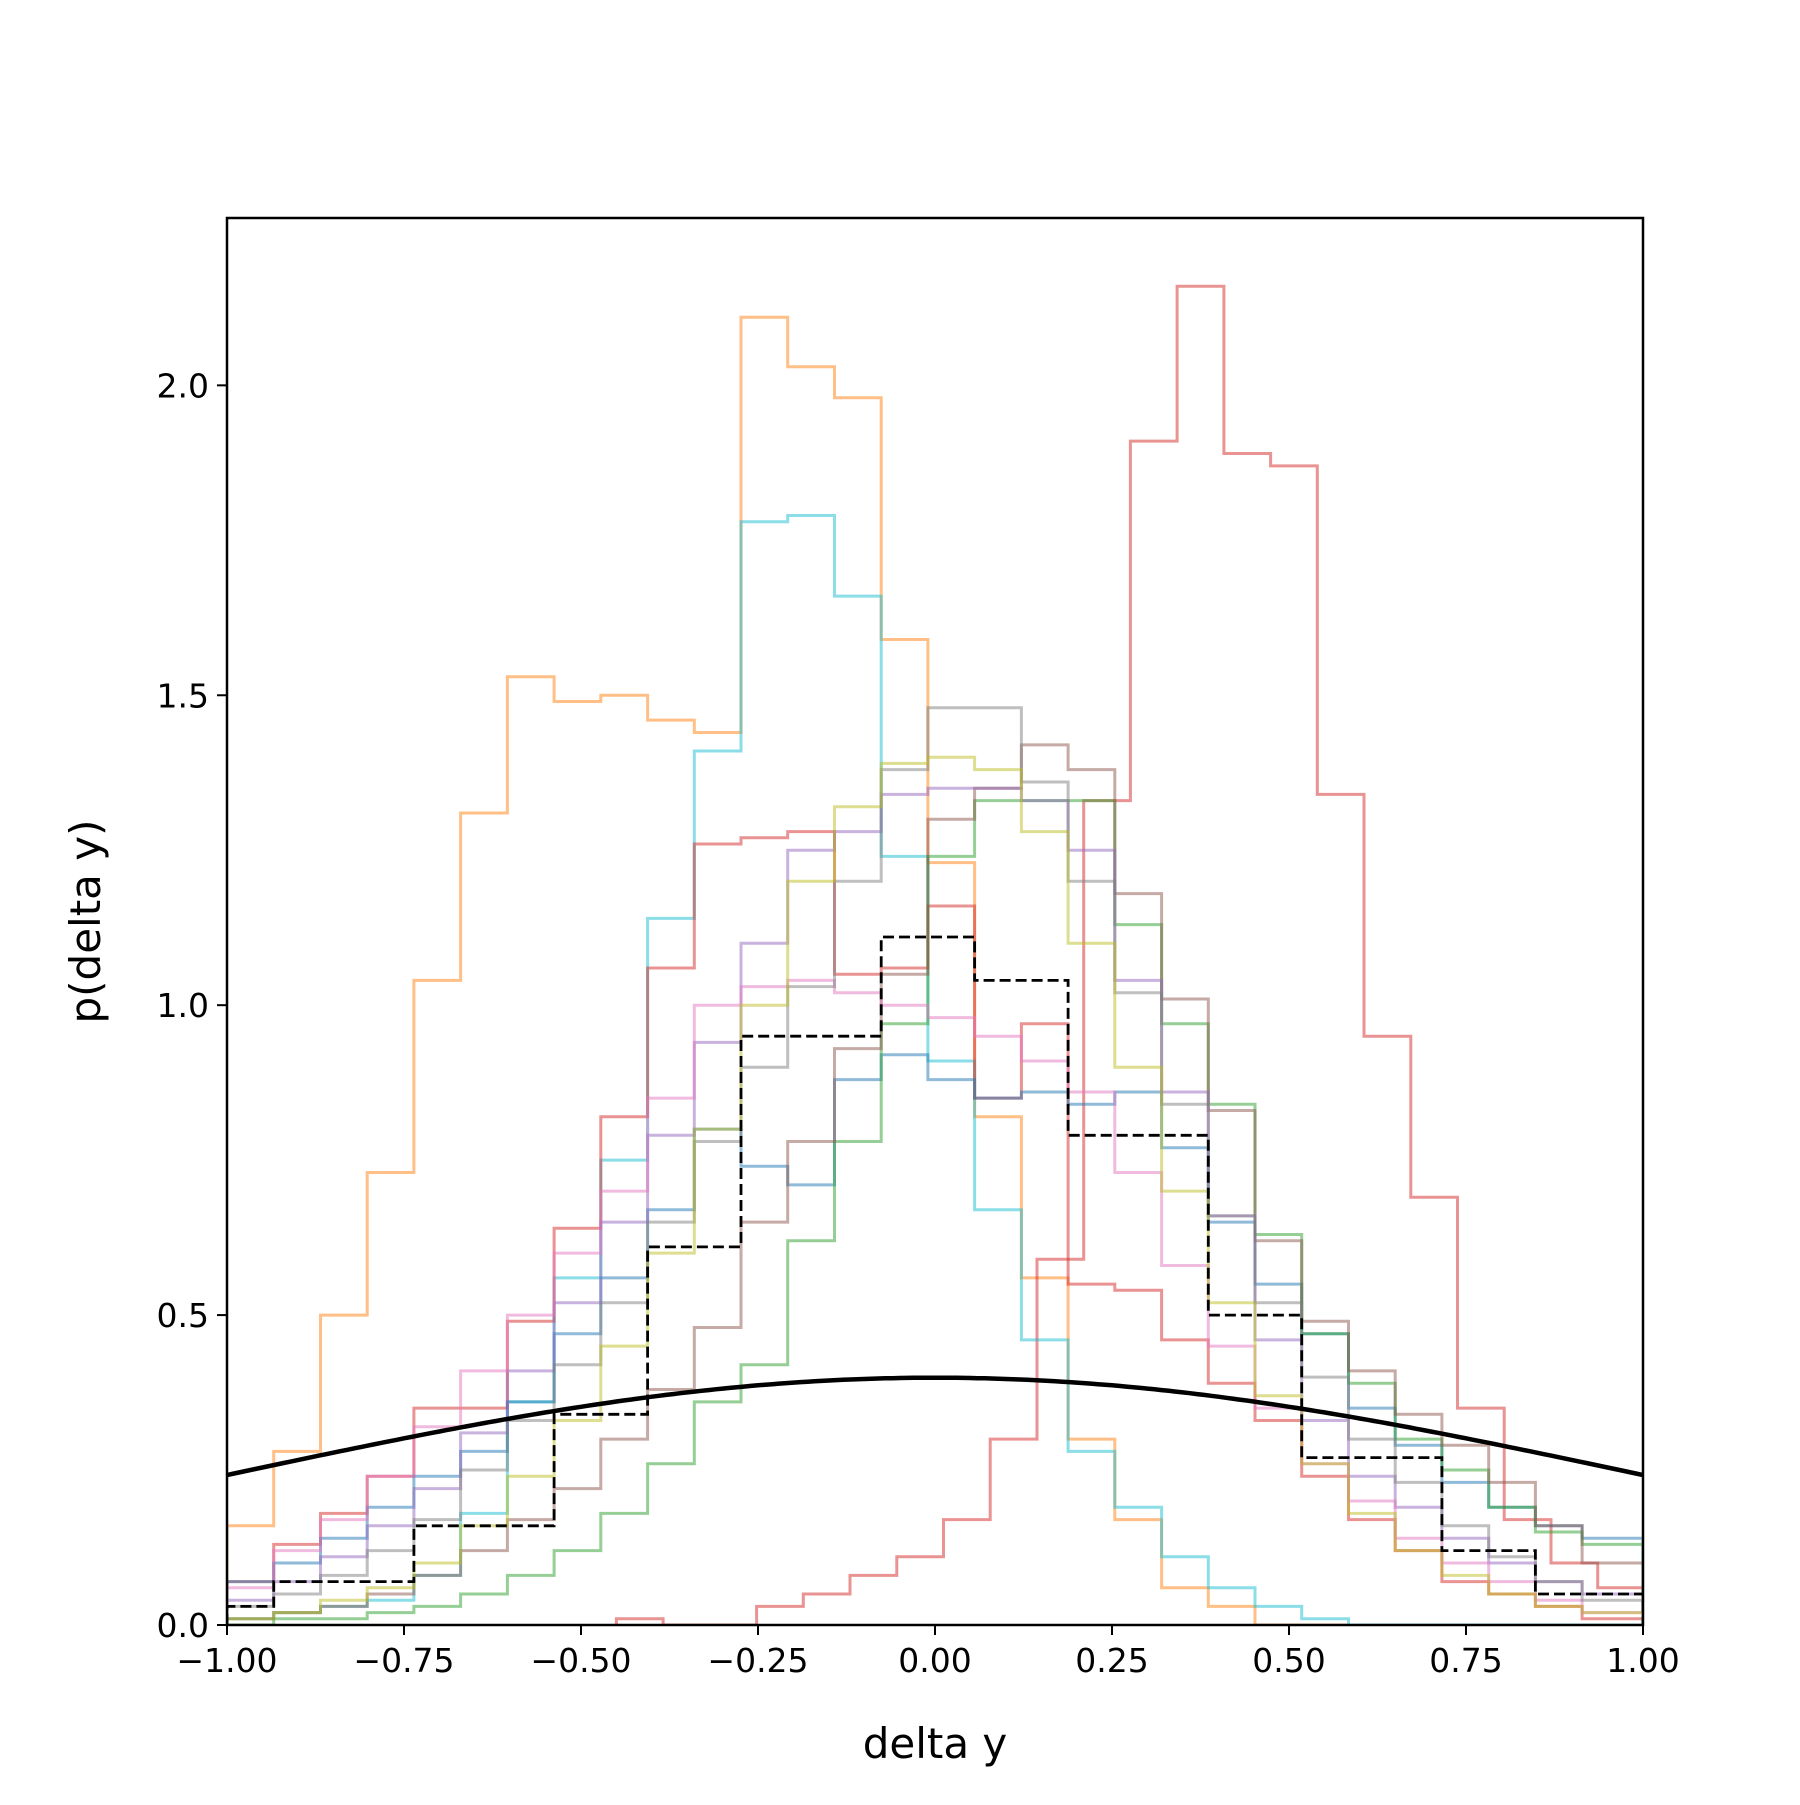  I want to click on x-tick-label: 0.00, so click(934, 1660).